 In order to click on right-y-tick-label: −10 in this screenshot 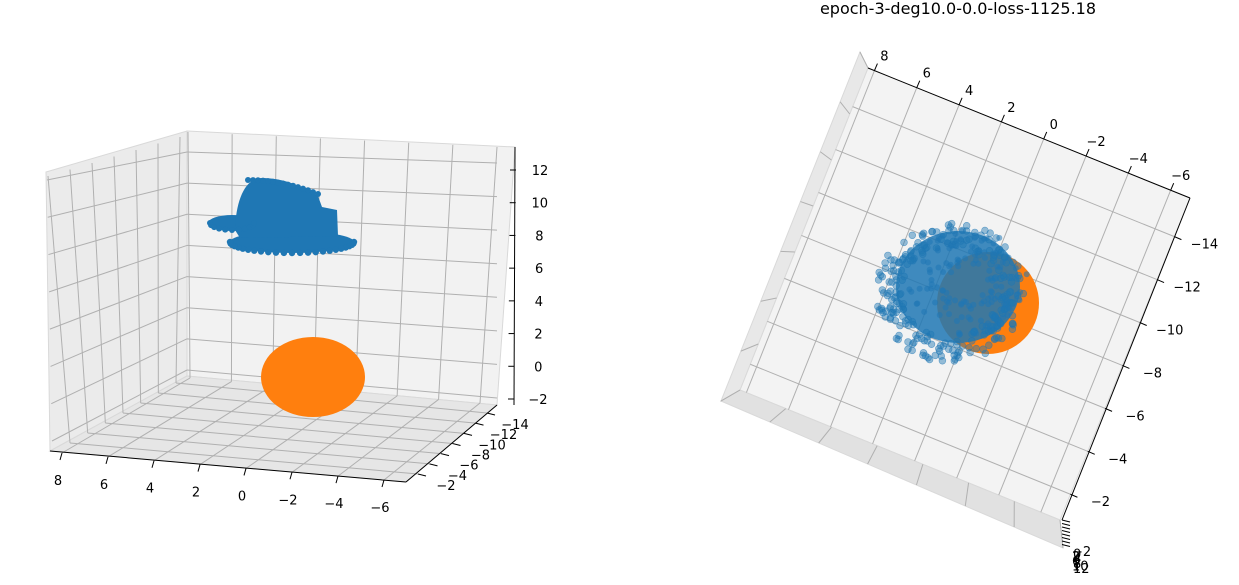, I will do `click(1169, 331)`.